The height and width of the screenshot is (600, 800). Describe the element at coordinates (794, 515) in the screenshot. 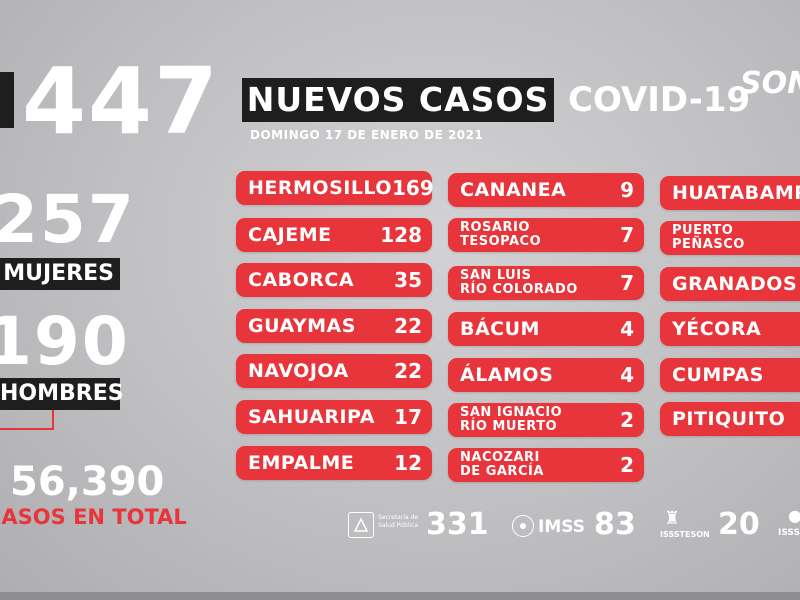

I see `isss-logo-icon: ●` at that location.